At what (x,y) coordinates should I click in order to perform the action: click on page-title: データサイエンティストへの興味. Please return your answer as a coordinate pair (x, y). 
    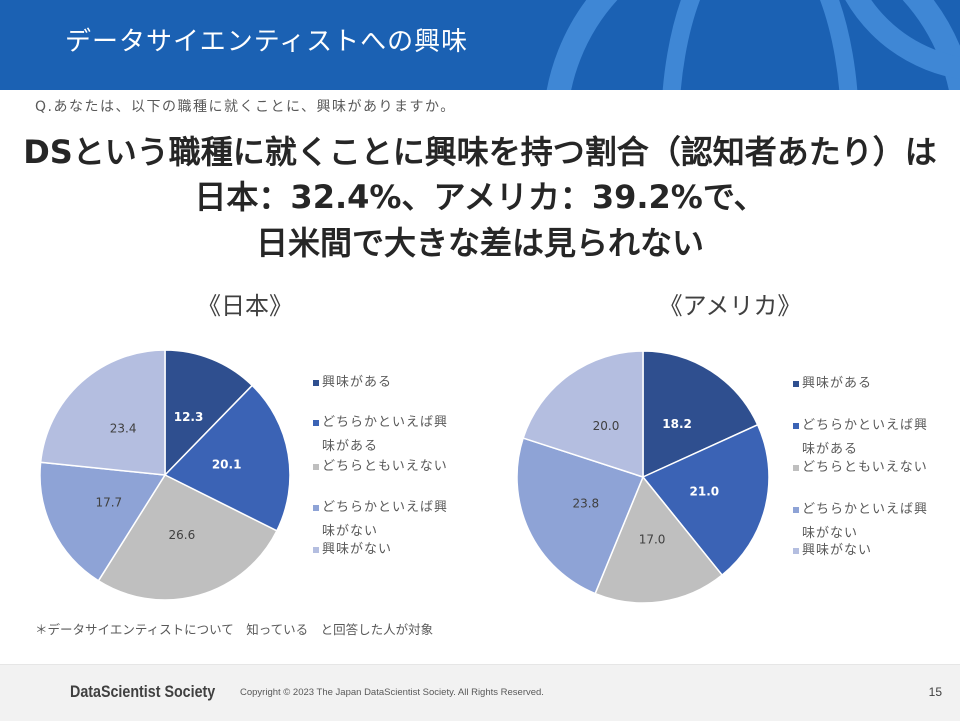
    Looking at the image, I should click on (267, 42).